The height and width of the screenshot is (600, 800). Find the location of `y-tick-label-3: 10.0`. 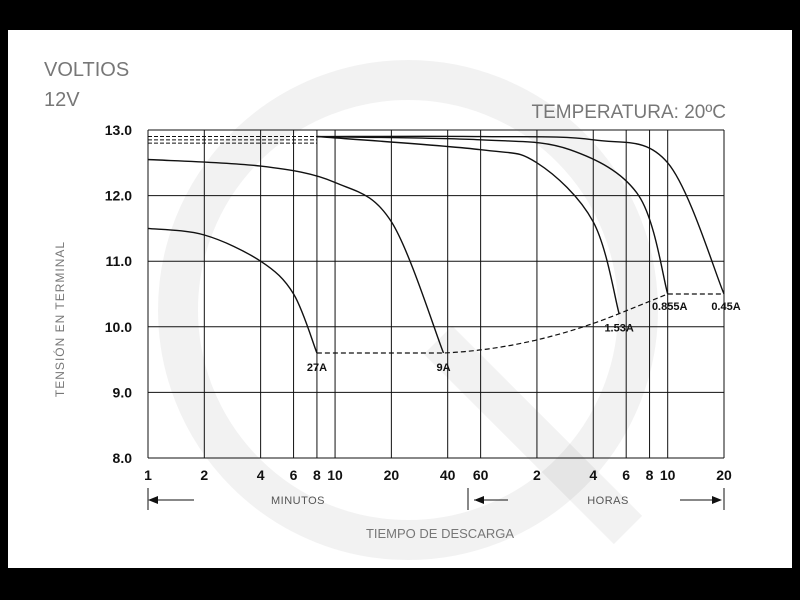

y-tick-label-3: 10.0 is located at coordinates (118, 327).